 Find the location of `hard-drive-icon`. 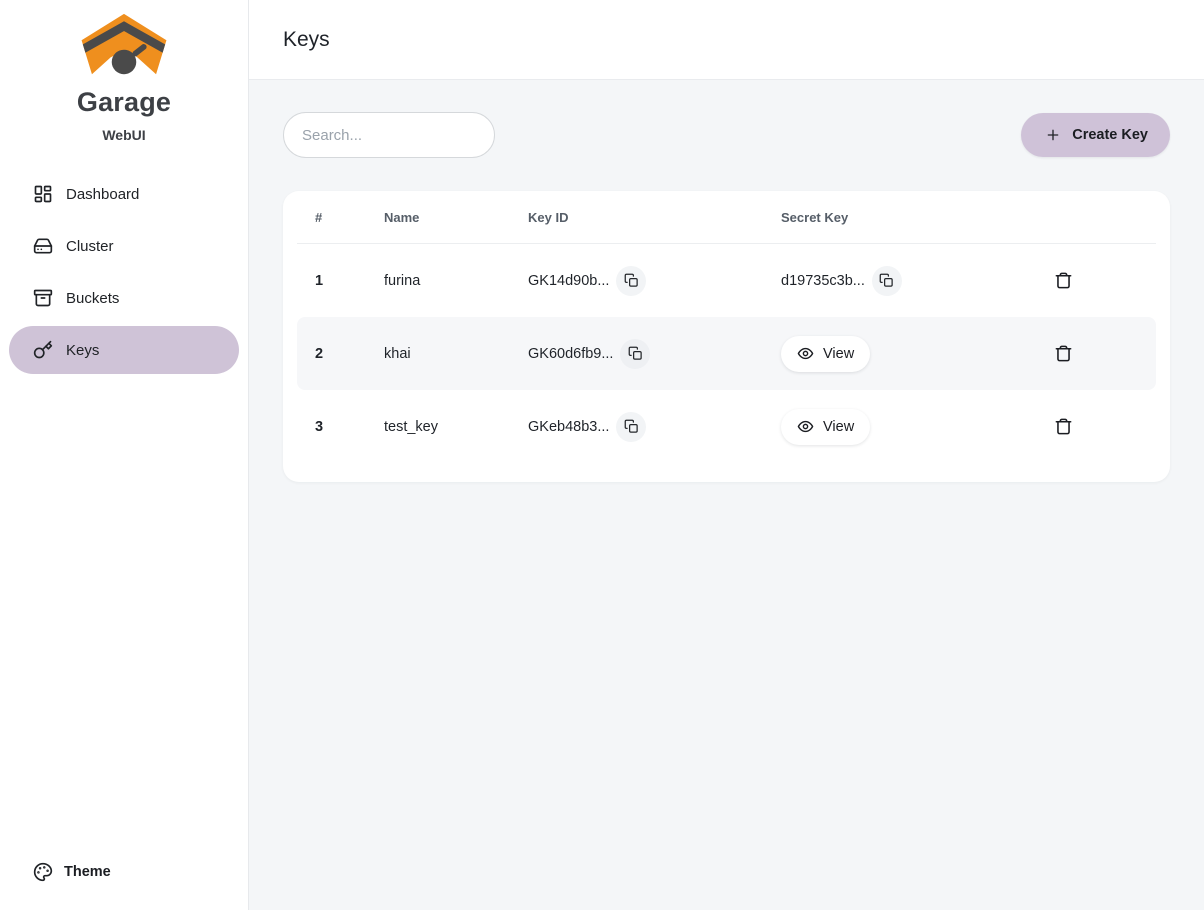

hard-drive-icon is located at coordinates (43, 246).